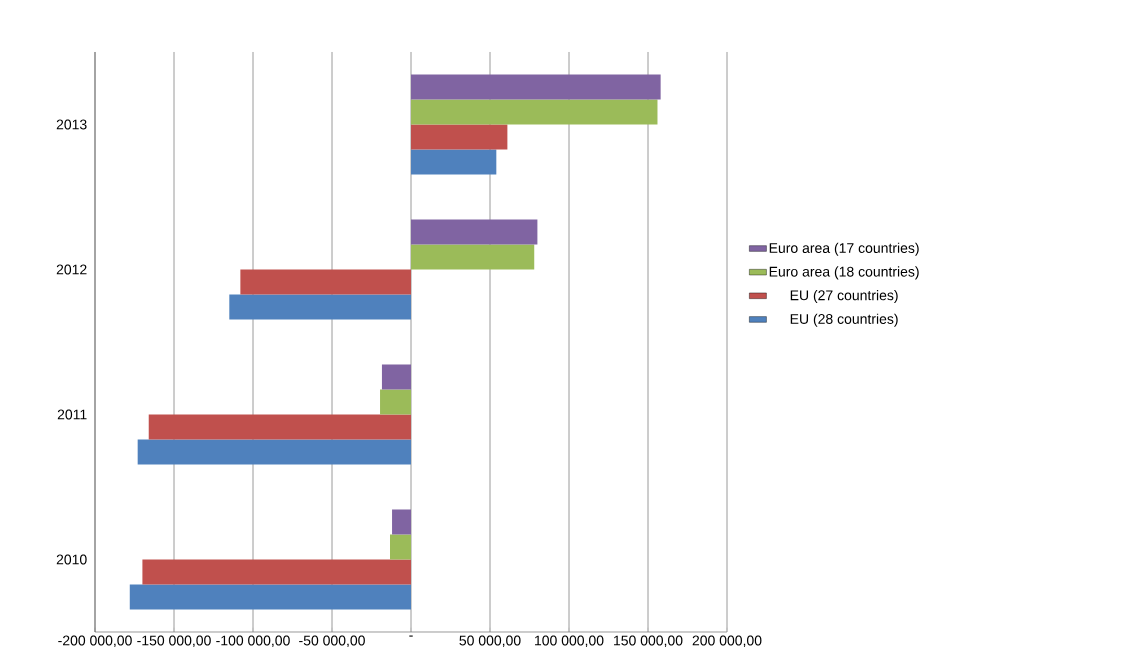  What do you see at coordinates (72, 414) in the screenshot?
I see `y-tick-label: 2011` at bounding box center [72, 414].